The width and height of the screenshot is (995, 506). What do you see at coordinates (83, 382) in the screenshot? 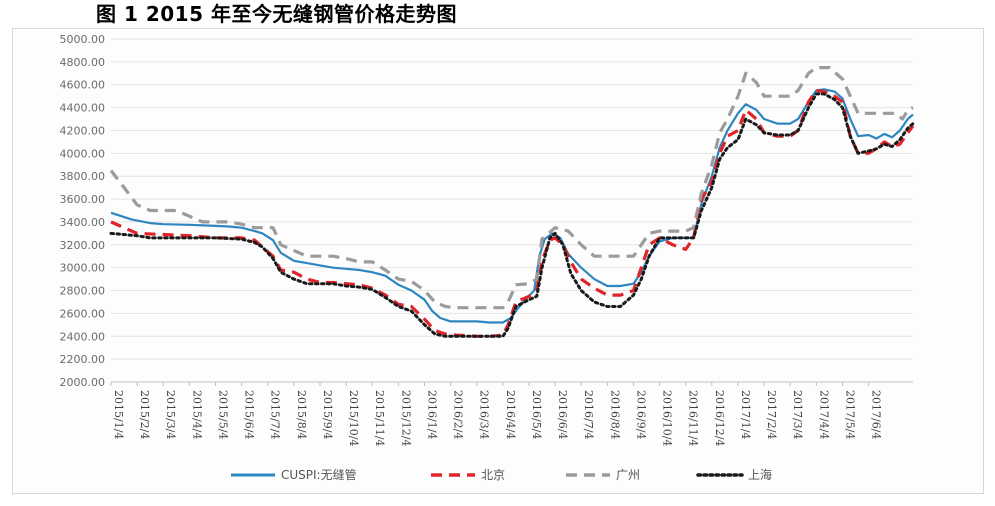
I see `y-tick-label: 2000.00` at bounding box center [83, 382].